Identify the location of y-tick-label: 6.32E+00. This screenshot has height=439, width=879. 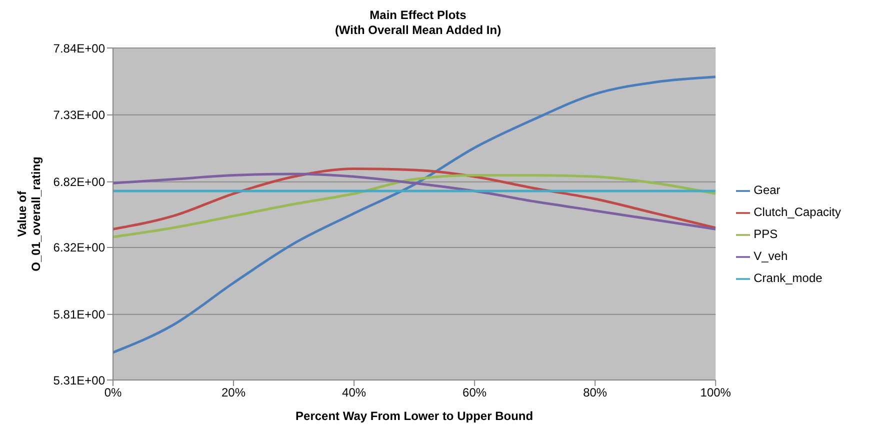
(79, 247).